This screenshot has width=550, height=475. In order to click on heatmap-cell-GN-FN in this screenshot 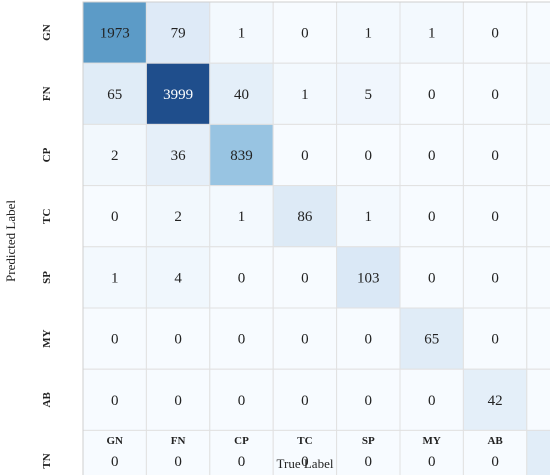, I will do `click(178, 32)`.